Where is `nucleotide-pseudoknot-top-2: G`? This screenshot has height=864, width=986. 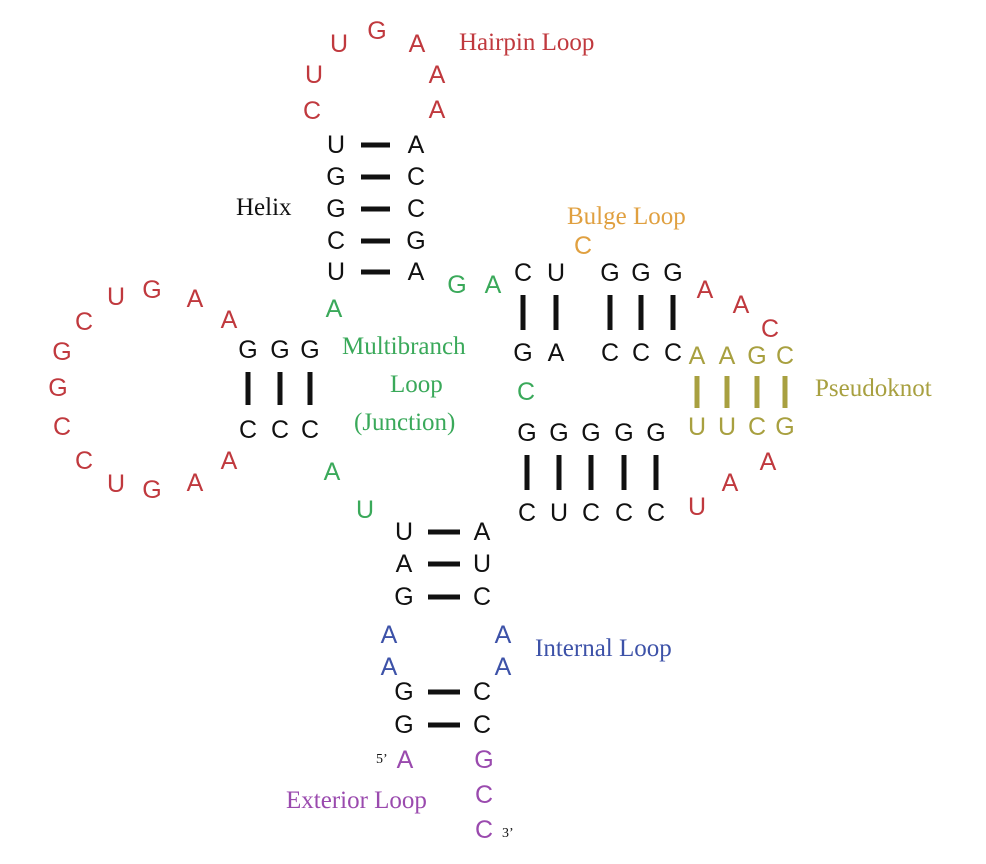 nucleotide-pseudoknot-top-2: G is located at coordinates (756, 356).